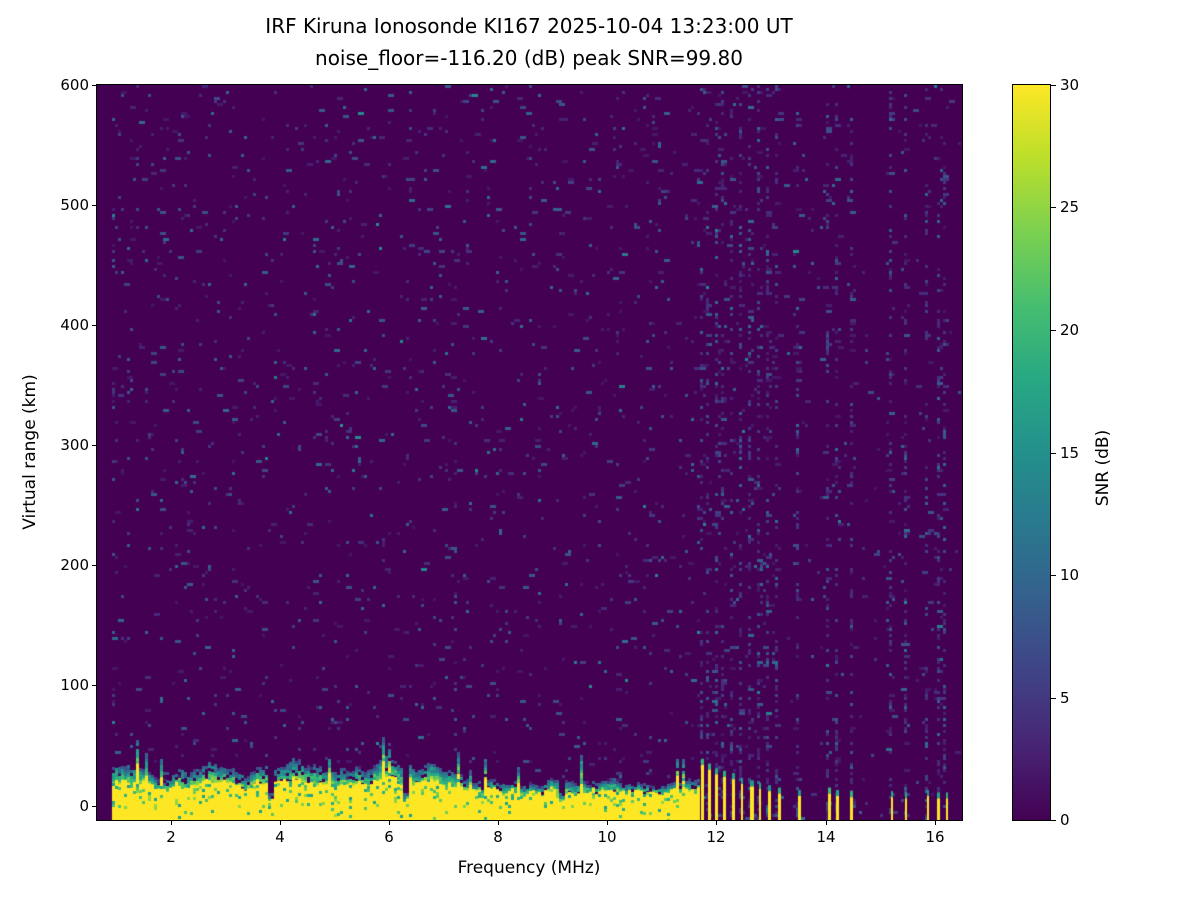 The width and height of the screenshot is (1200, 900). Describe the element at coordinates (1065, 820) in the screenshot. I see `colorbar-tick-label: 0` at that location.